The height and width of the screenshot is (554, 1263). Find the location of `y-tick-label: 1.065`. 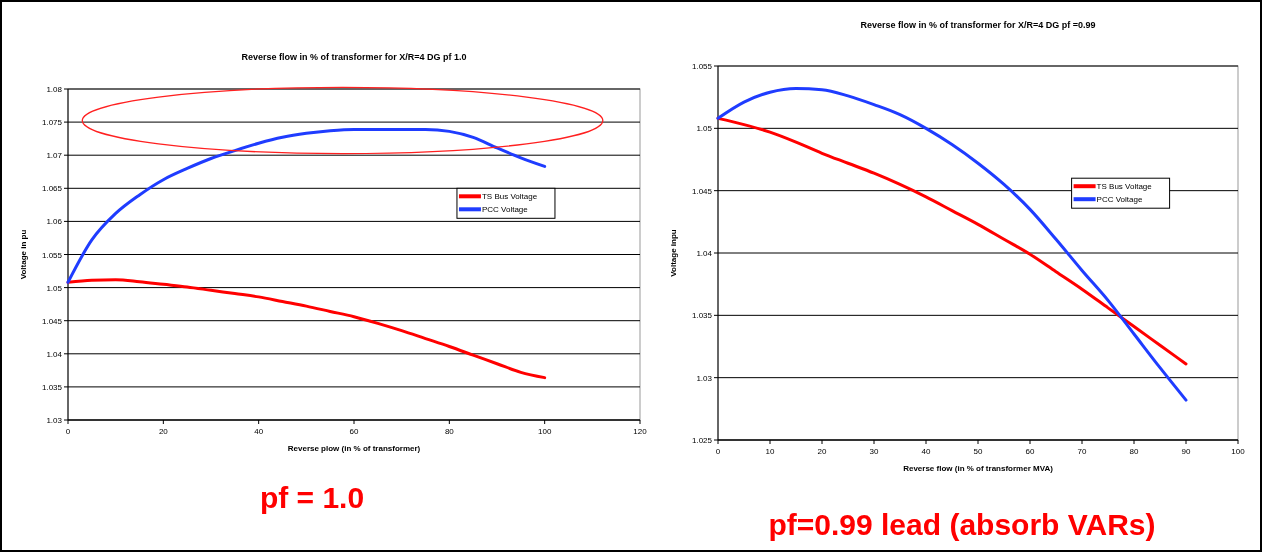

y-tick-label: 1.065 is located at coordinates (52, 189).